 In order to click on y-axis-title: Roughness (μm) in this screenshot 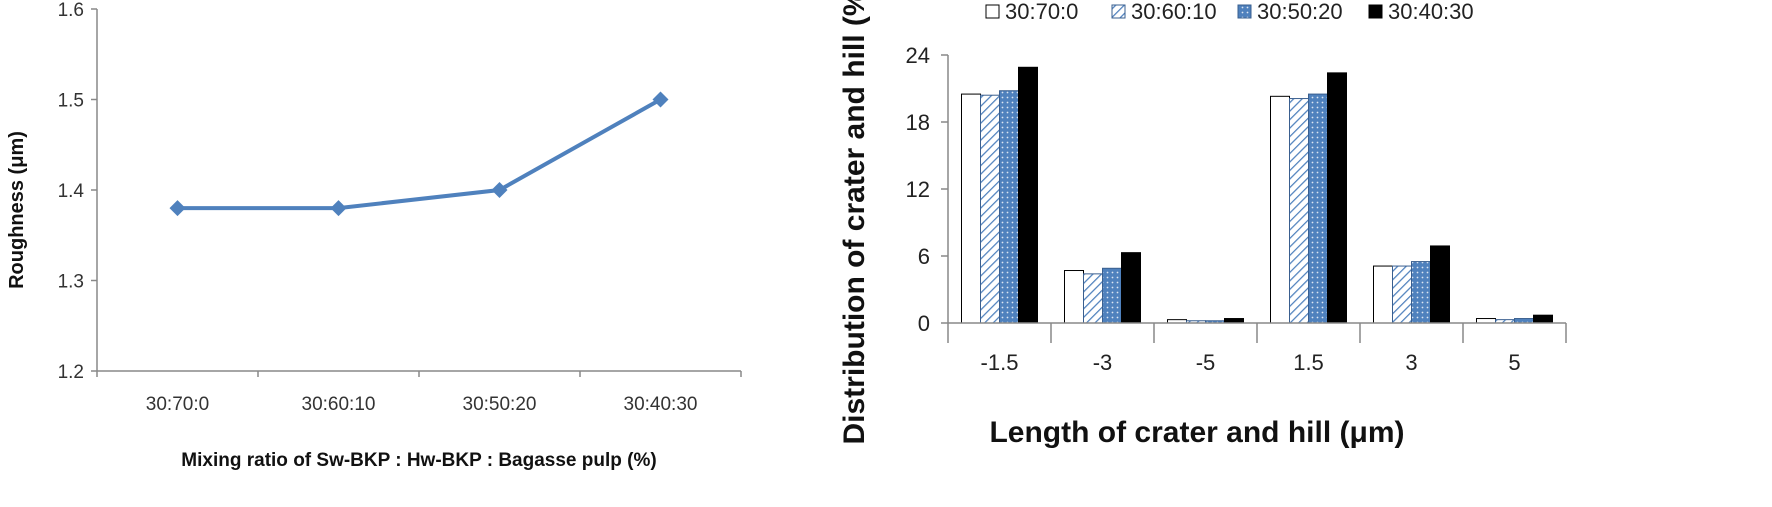, I will do `click(17, 210)`.